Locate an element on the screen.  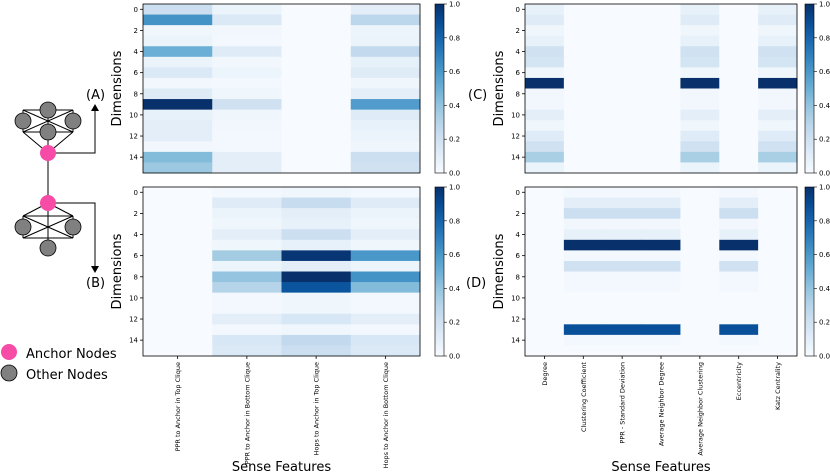
x-axis-label: Sense Features is located at coordinates (282, 467).